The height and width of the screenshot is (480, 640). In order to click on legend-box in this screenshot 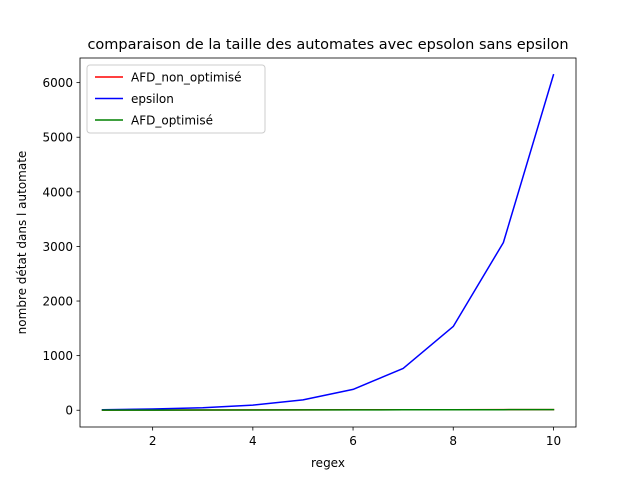, I will do `click(176, 99)`.